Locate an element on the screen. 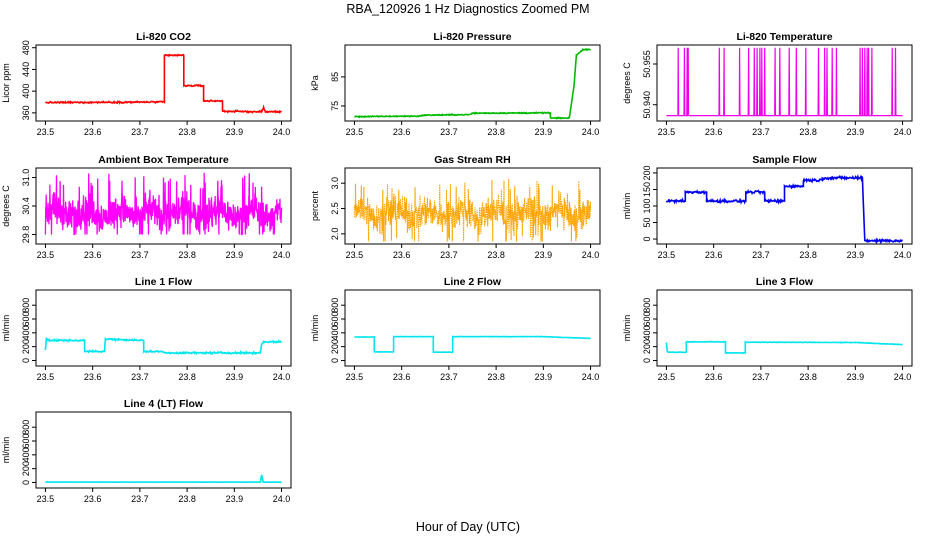 This screenshot has height=540, width=936. panel-title: Gas Stream RH is located at coordinates (472, 160).